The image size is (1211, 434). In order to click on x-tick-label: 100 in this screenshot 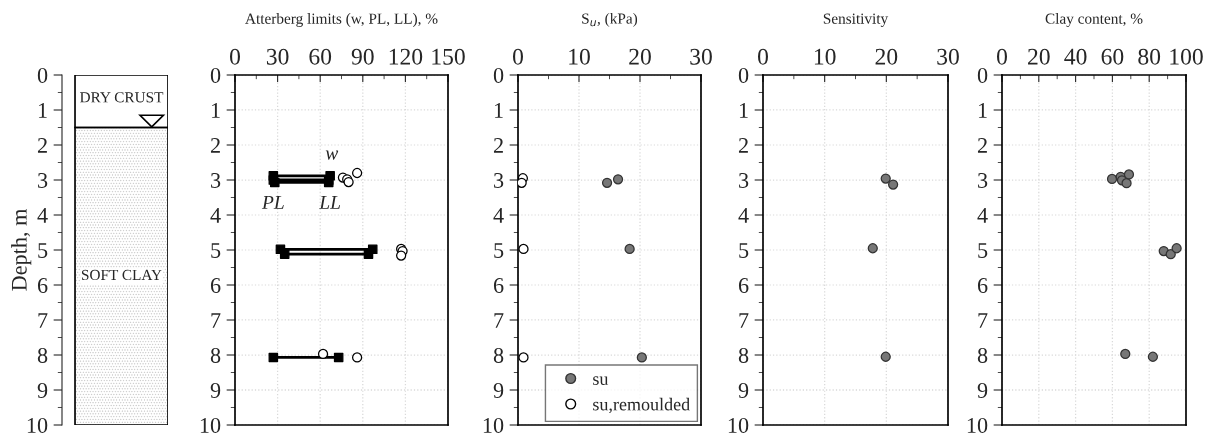, I will do `click(1186, 56)`.